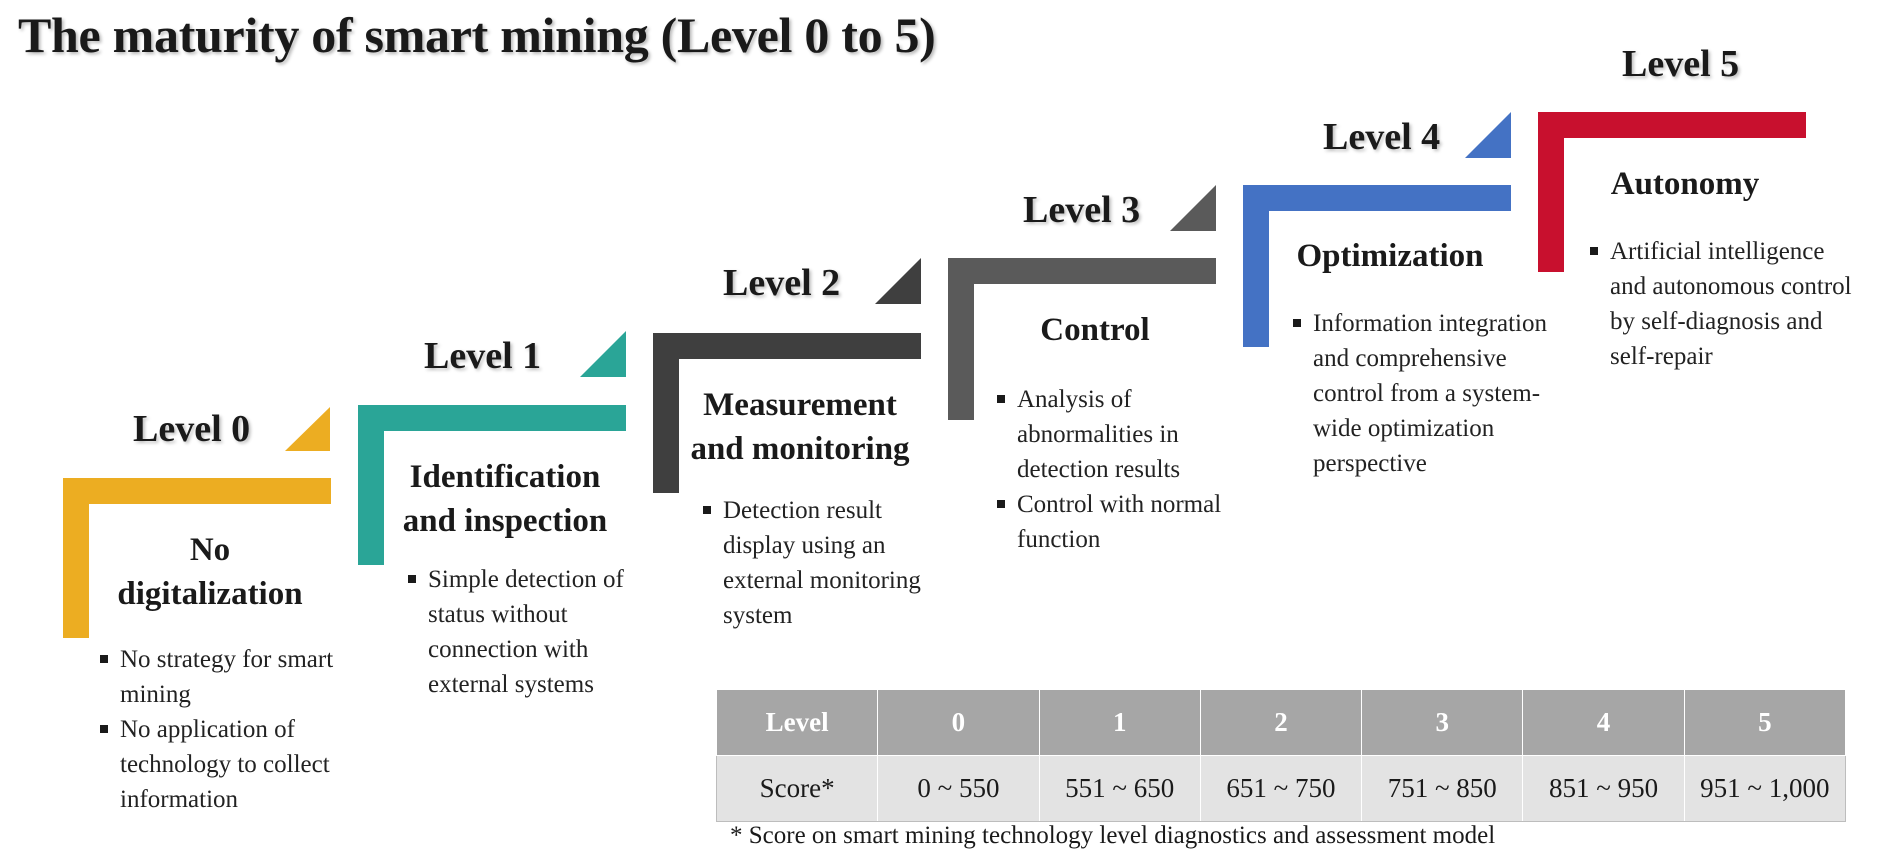  I want to click on level-5-step-side-bar, so click(1551, 192).